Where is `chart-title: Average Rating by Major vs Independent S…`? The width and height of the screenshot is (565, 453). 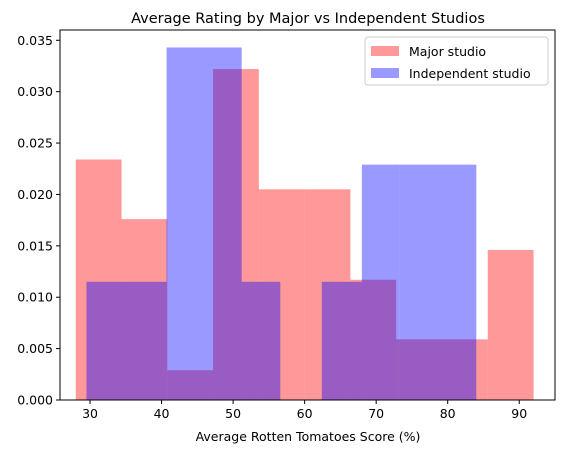
chart-title: Average Rating by Major vs Independent S… is located at coordinates (308, 19).